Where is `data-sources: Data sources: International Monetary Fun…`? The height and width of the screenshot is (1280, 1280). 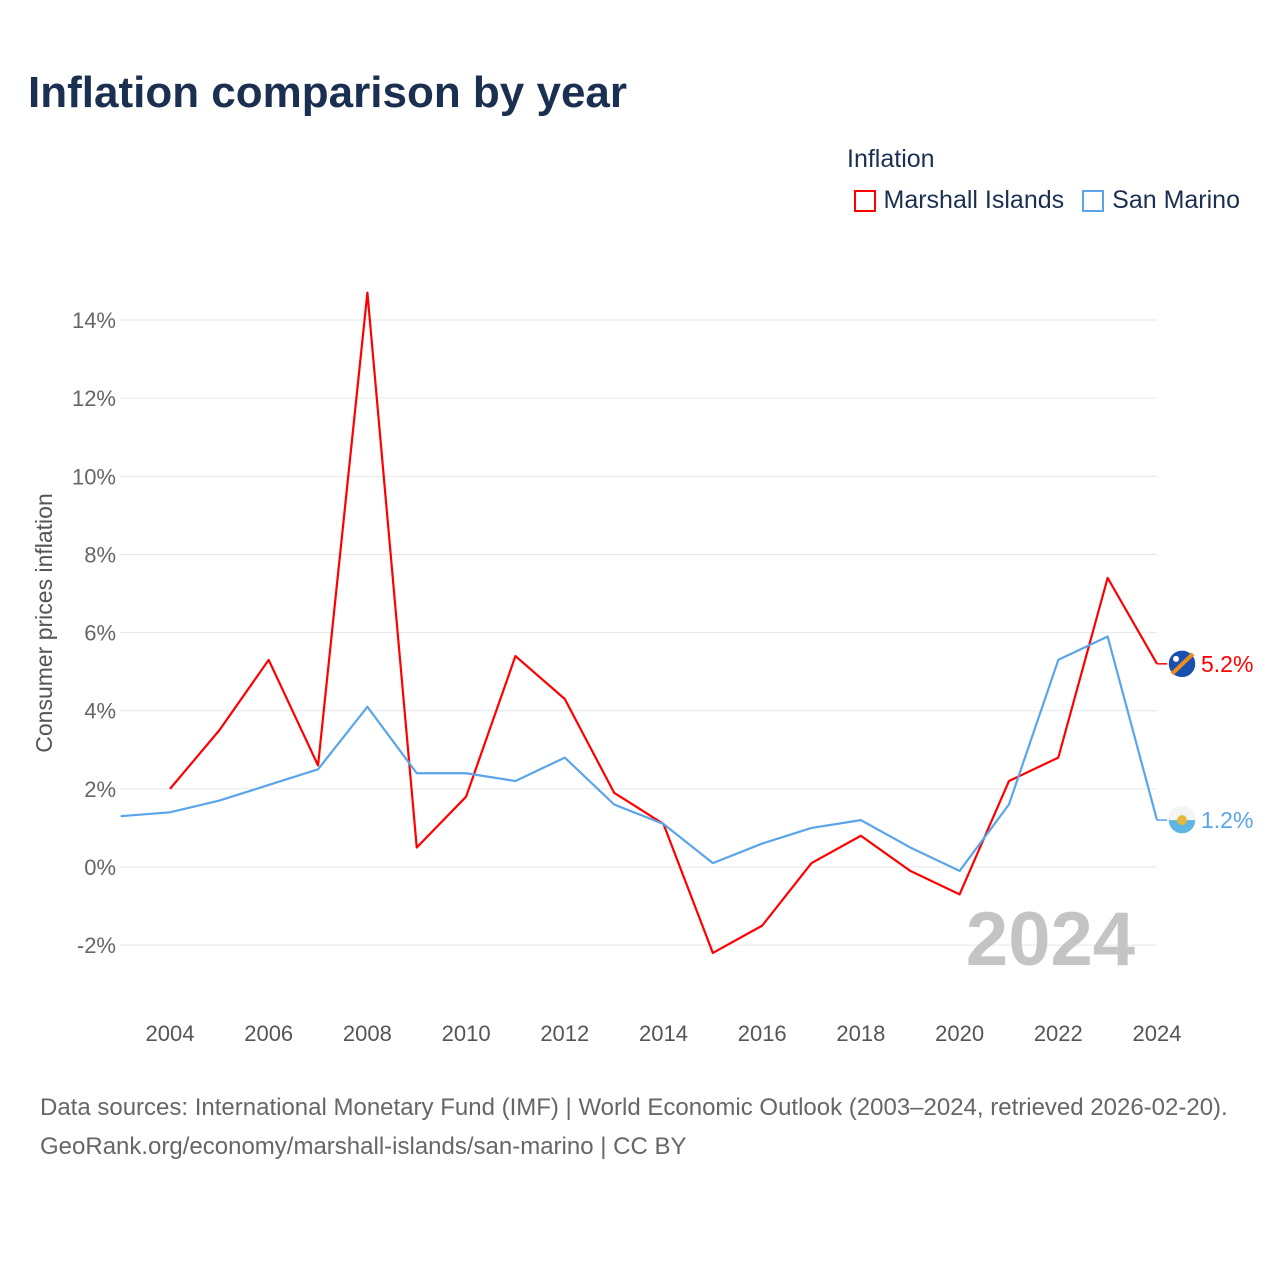 data-sources: Data sources: International Monetary Fun… is located at coordinates (634, 1107).